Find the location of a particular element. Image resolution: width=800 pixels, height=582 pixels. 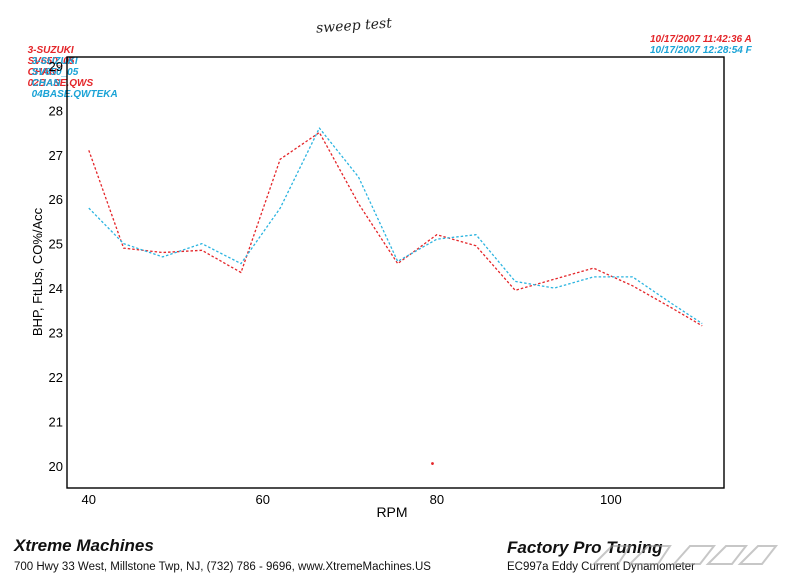

annotations is located at coordinates (432, 463).